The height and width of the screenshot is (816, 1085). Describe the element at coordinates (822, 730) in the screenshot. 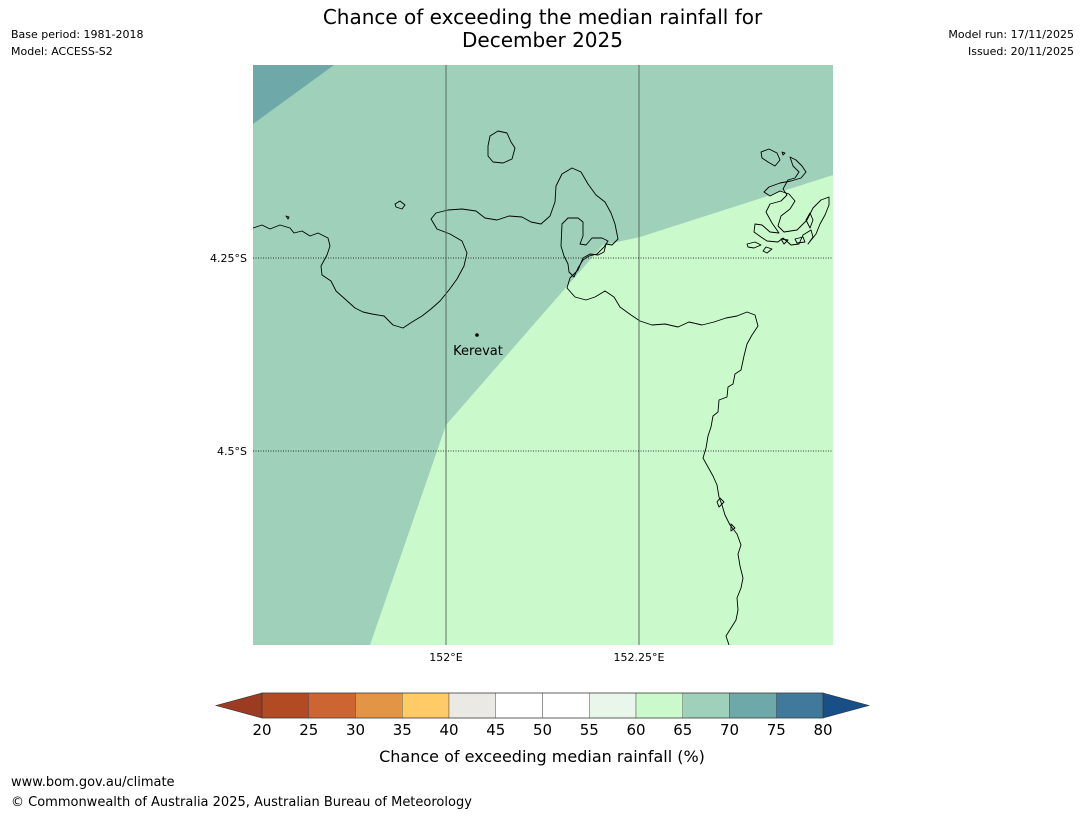

I see `colorbar-tick-label: 80` at that location.